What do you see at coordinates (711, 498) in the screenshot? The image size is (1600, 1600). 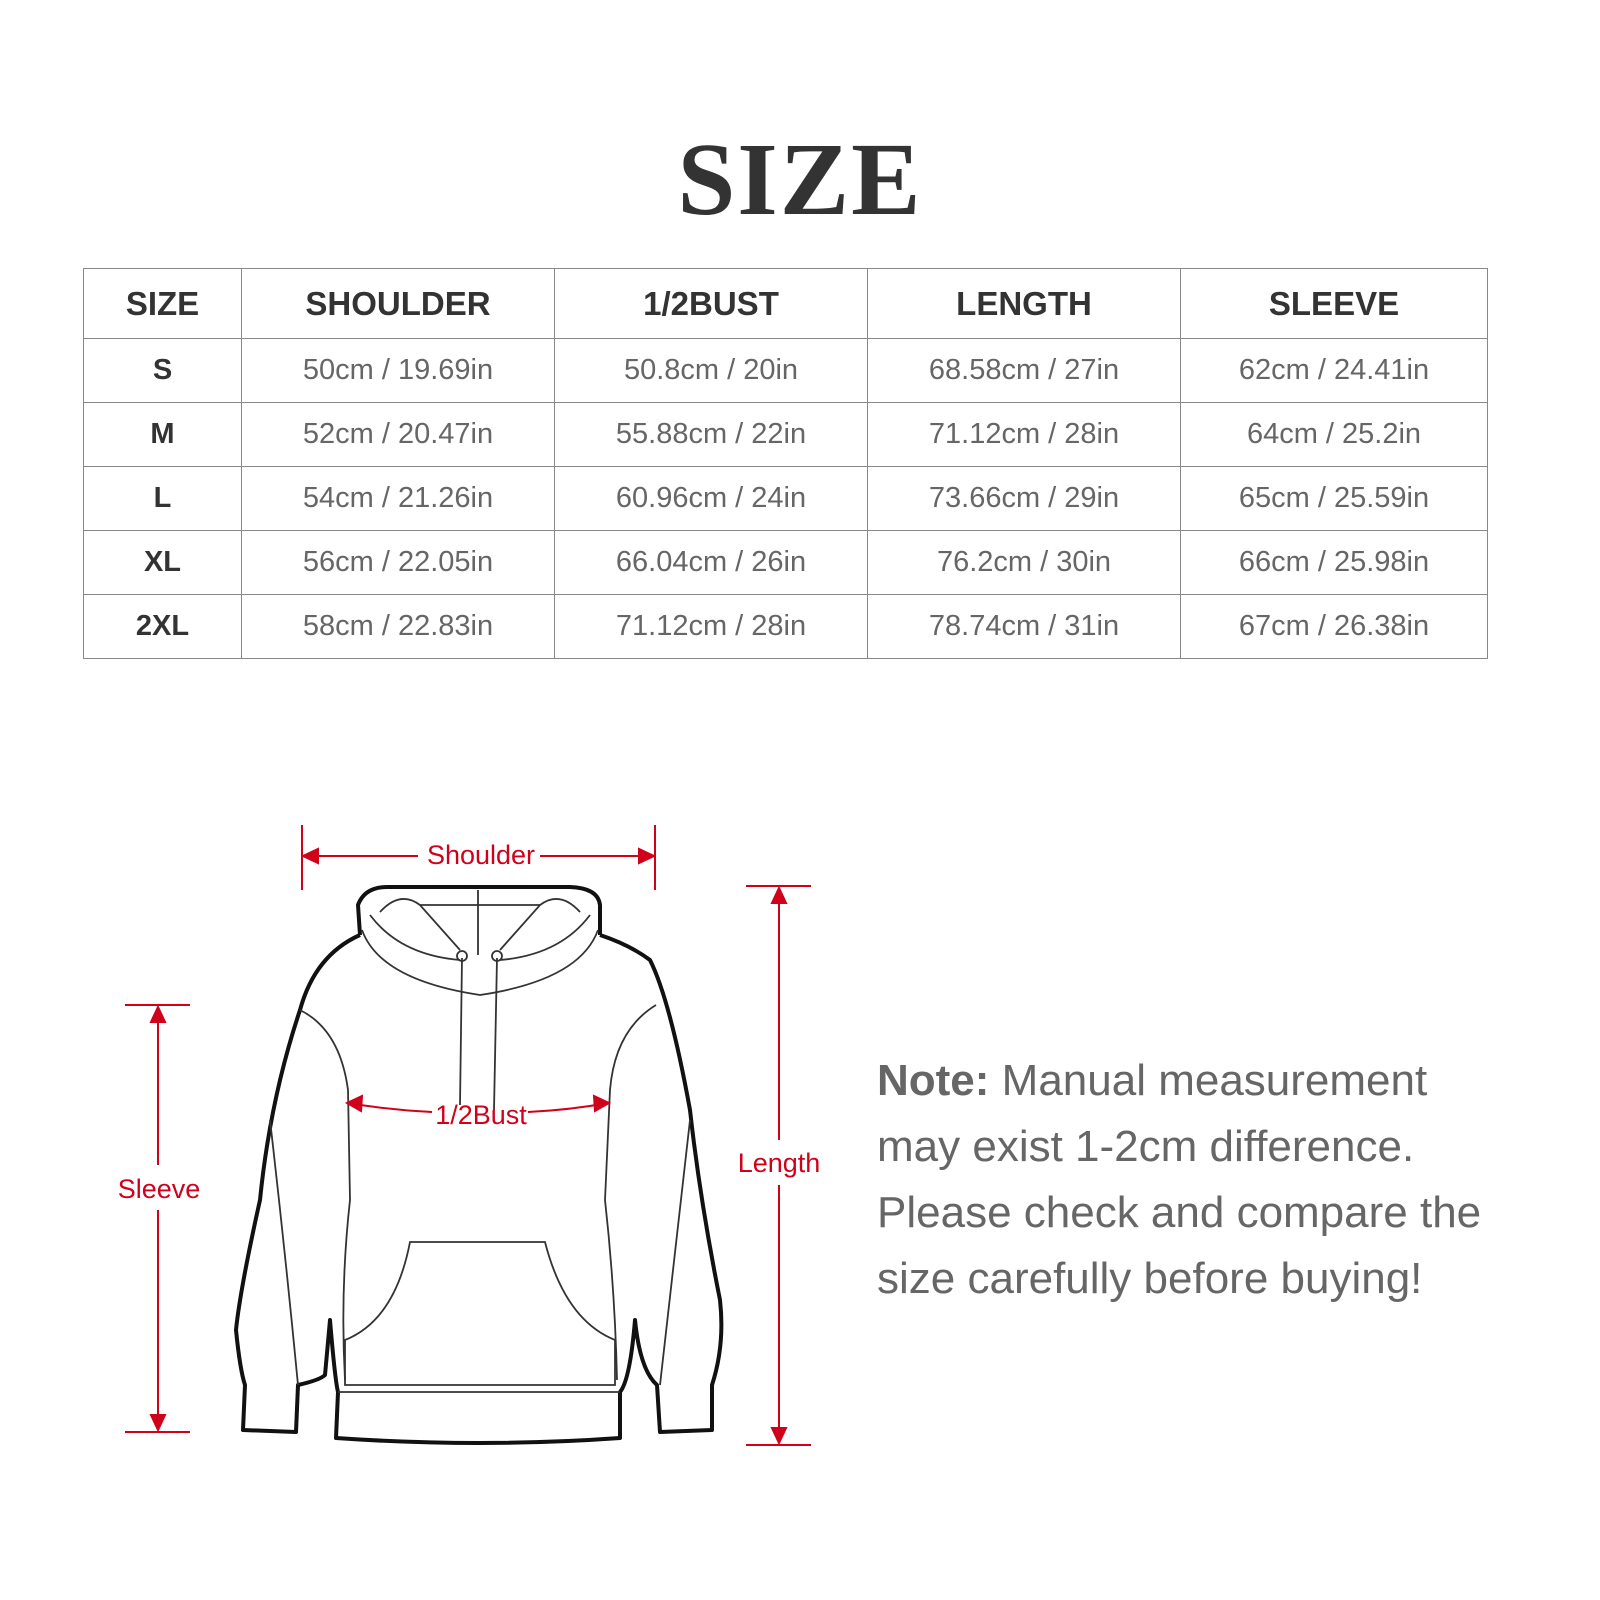 I see `cell-bust: 60.96cm / 24in` at bounding box center [711, 498].